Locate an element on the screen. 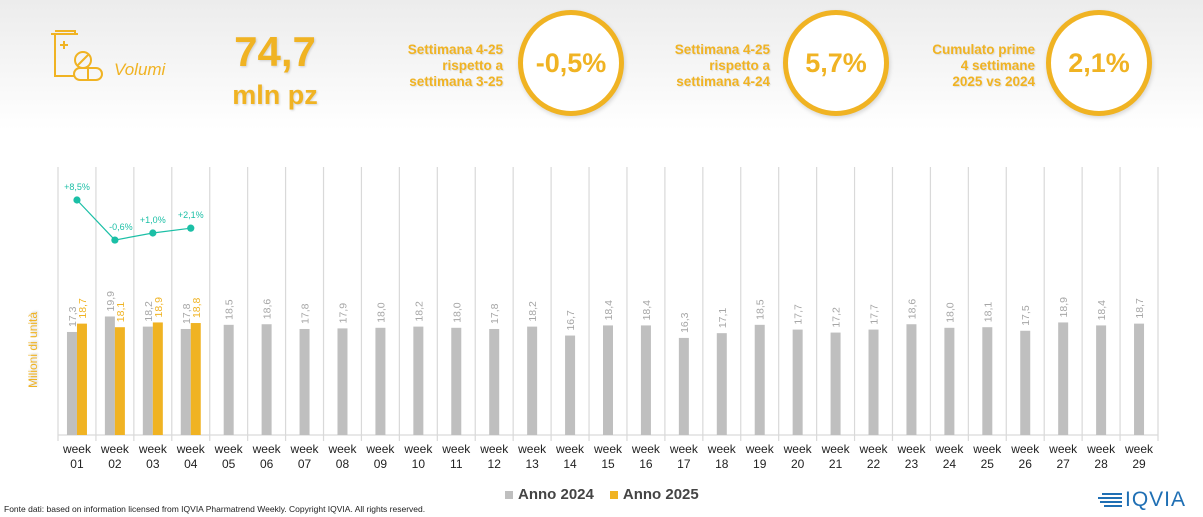  total-volume-value: 74,7 is located at coordinates (275, 51).